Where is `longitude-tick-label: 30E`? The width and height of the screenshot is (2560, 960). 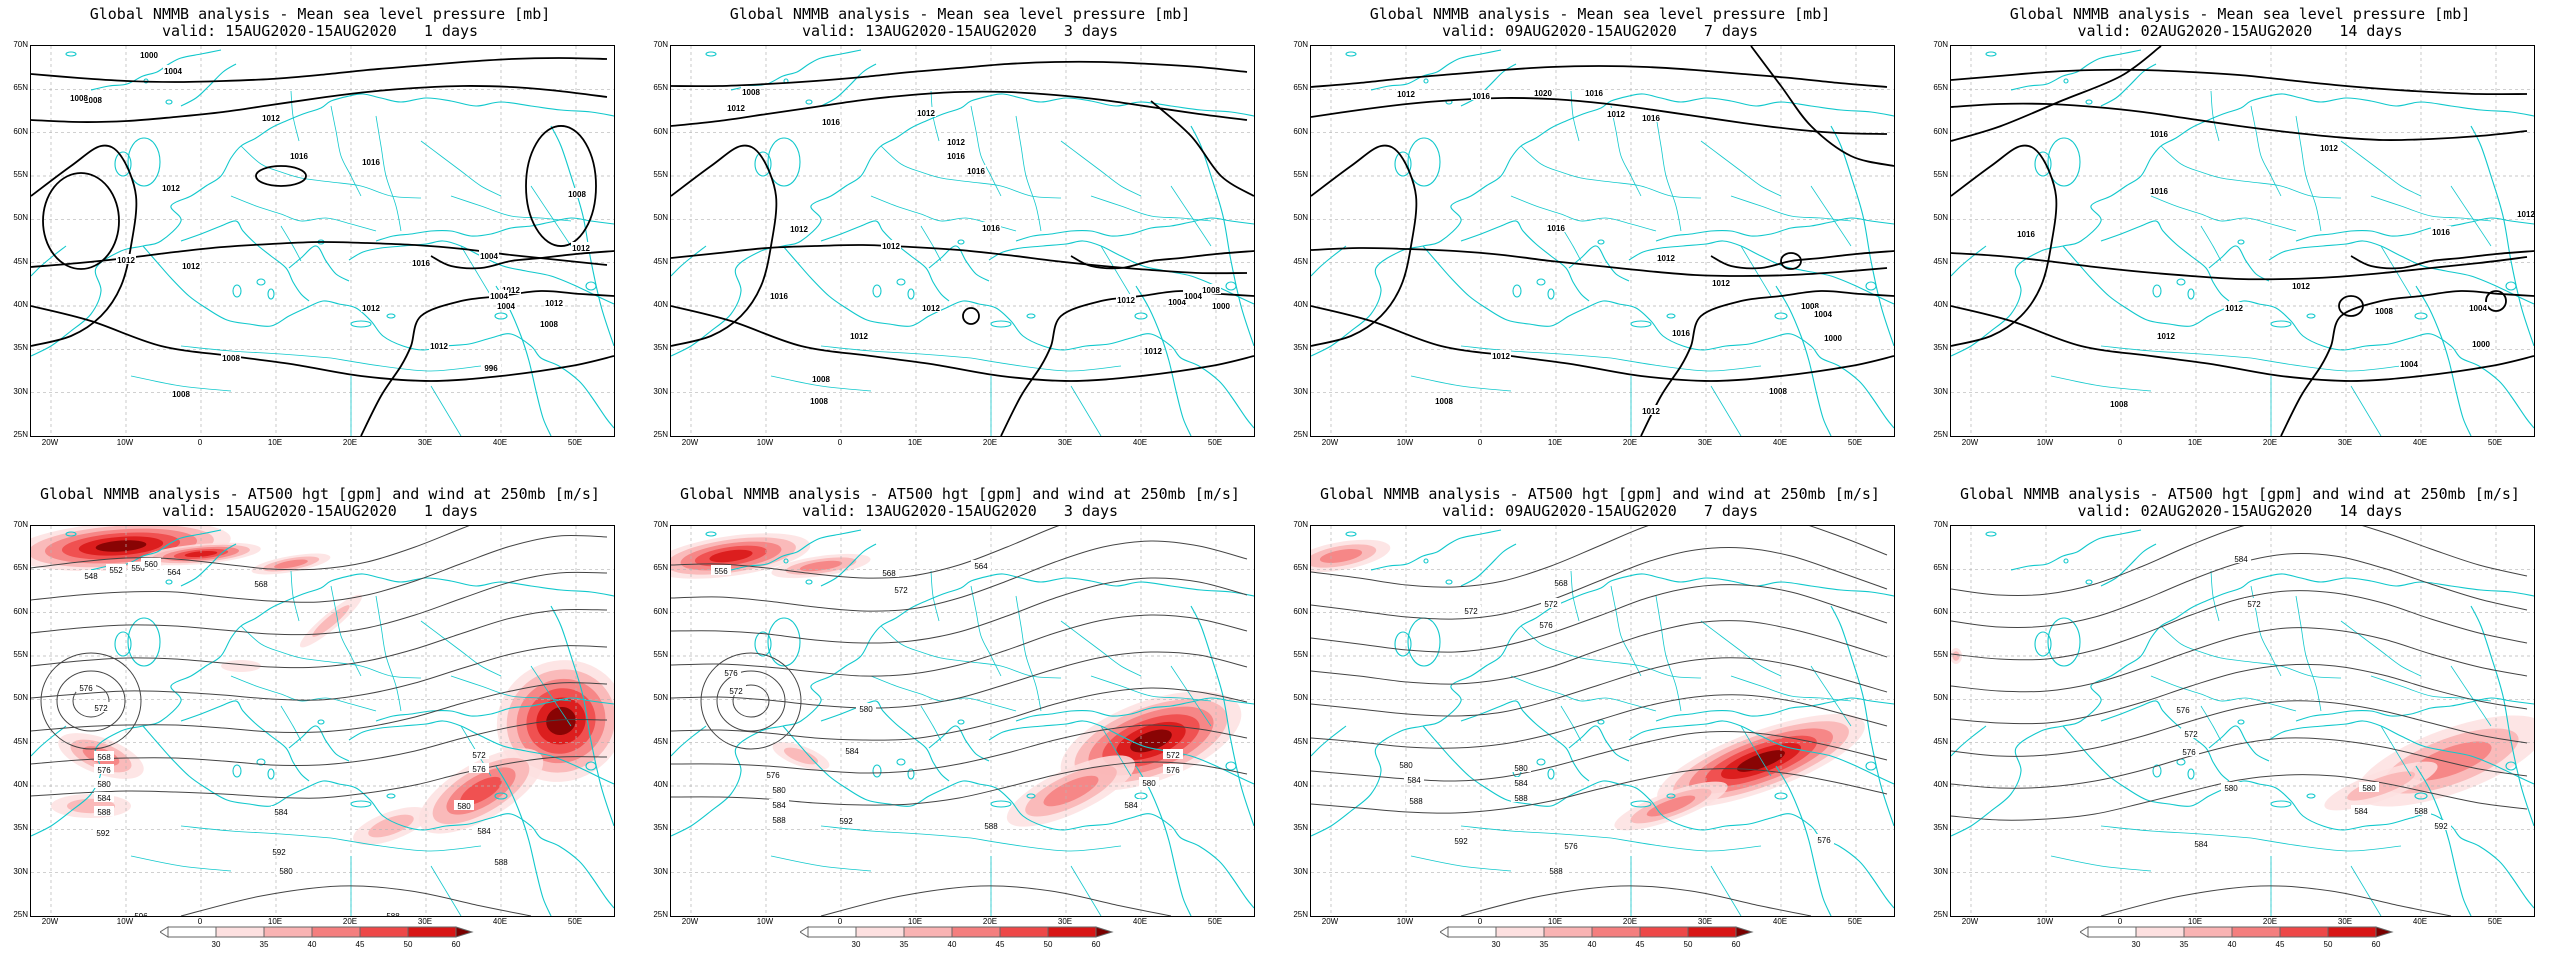 longitude-tick-label: 30E is located at coordinates (2345, 442).